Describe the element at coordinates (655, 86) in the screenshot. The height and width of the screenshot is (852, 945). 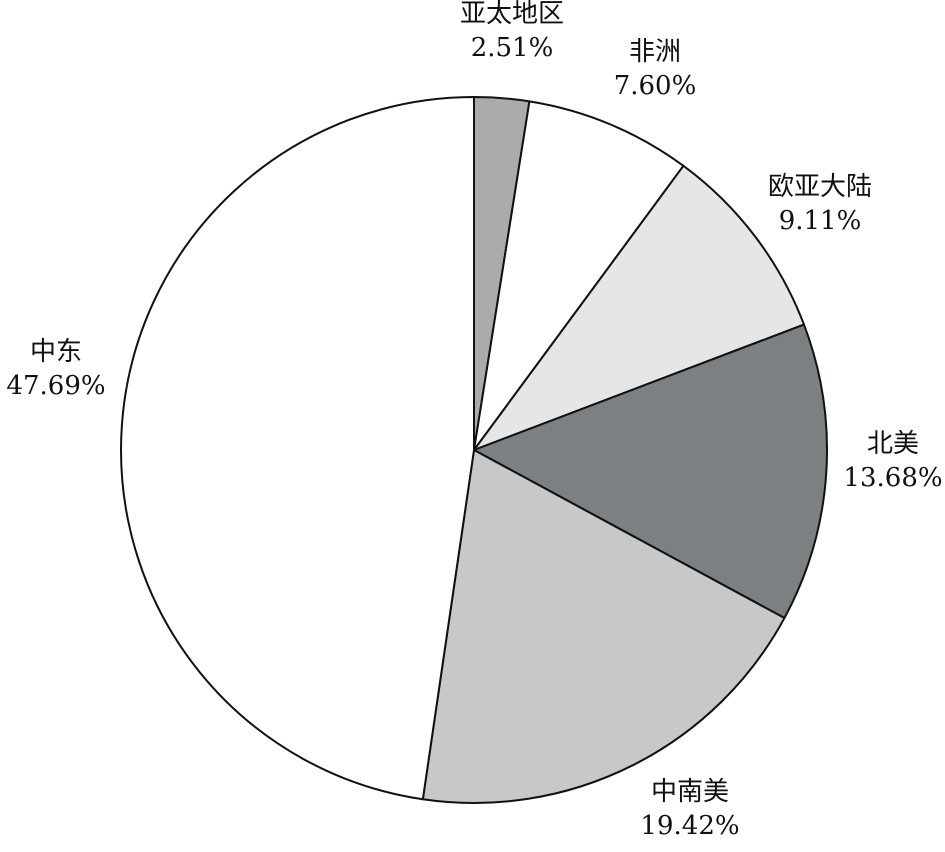
I see `slice-value-label-2: 7.60%` at that location.